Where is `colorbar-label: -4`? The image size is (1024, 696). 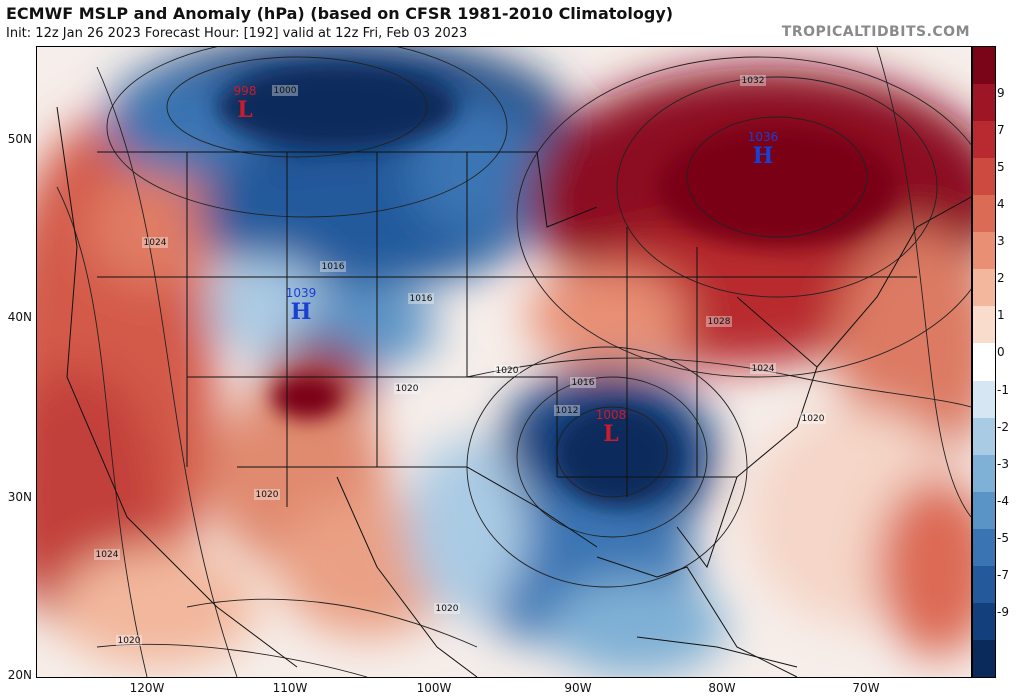
colorbar-label: -4 is located at coordinates (1003, 500).